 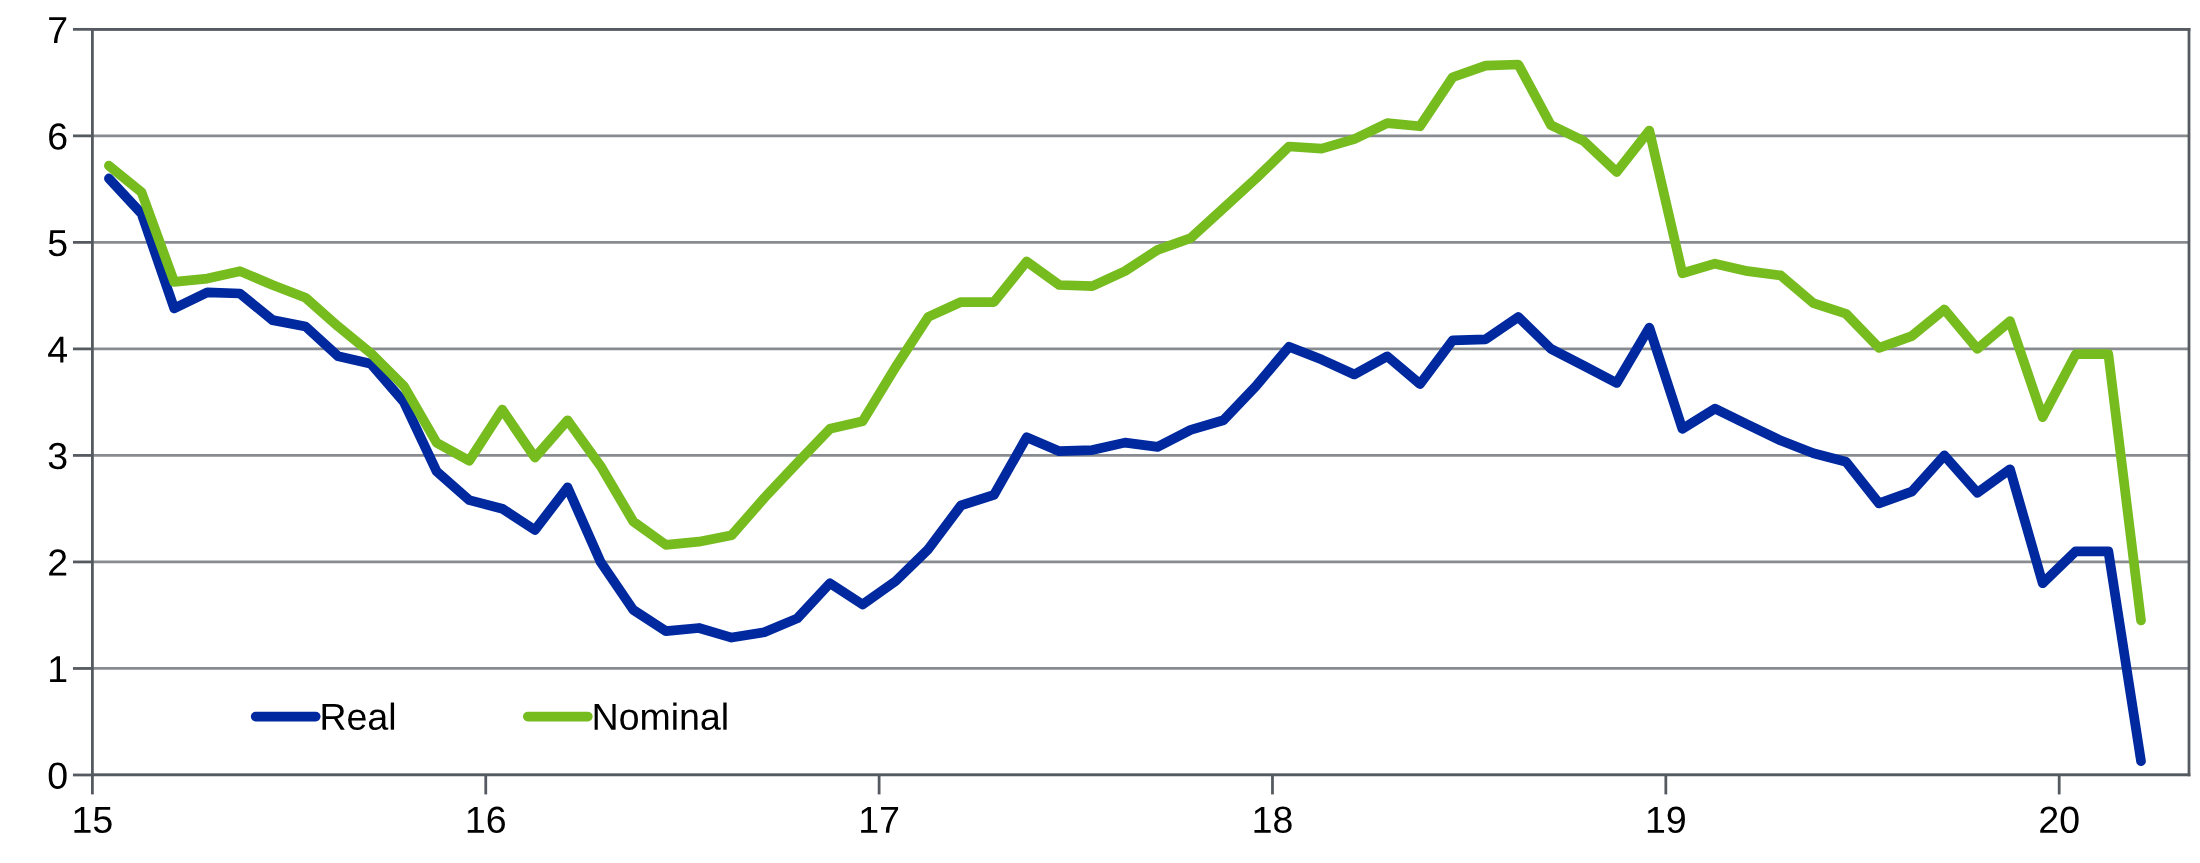 I want to click on x-tick-label: 20, so click(x=2059, y=820).